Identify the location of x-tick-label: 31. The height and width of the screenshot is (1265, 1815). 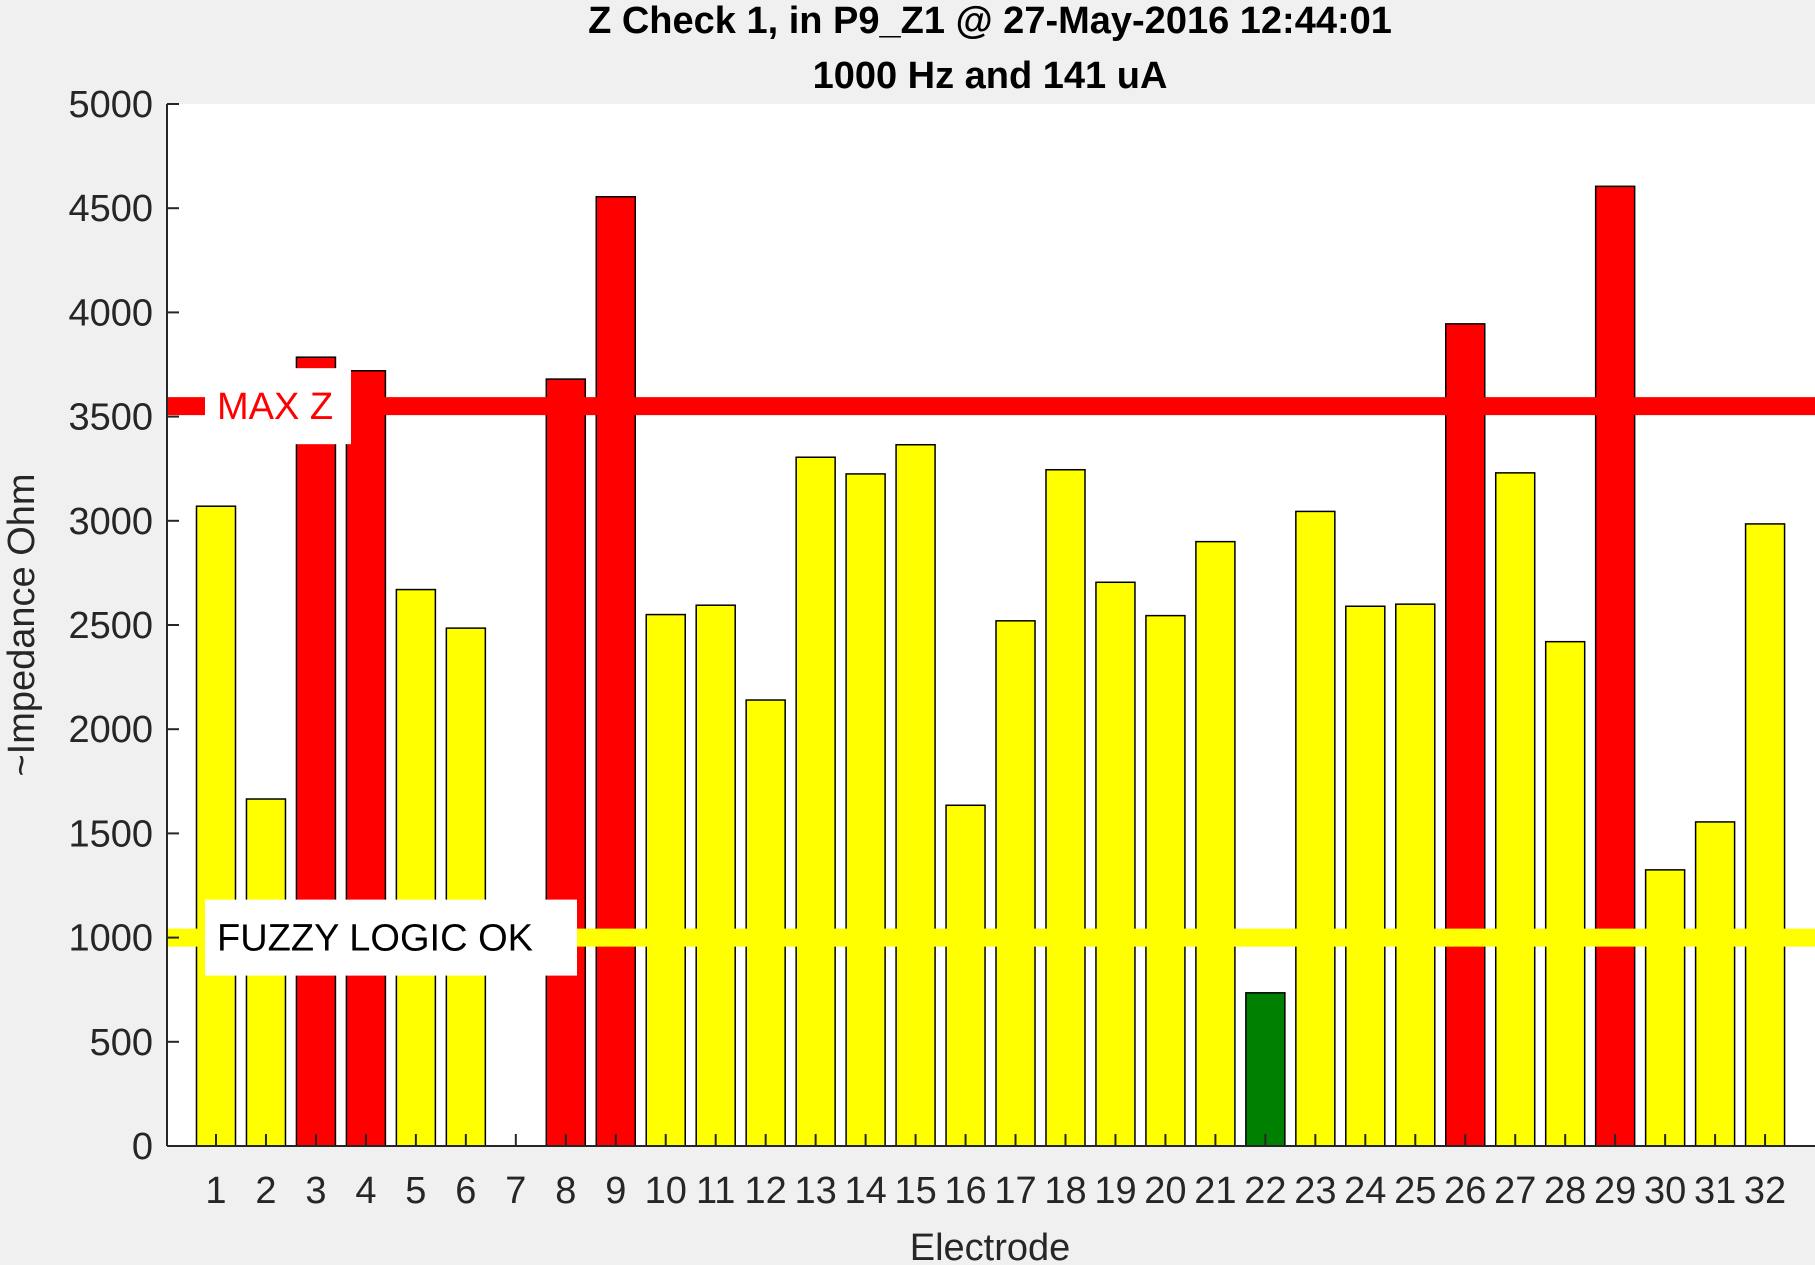
(1715, 1191).